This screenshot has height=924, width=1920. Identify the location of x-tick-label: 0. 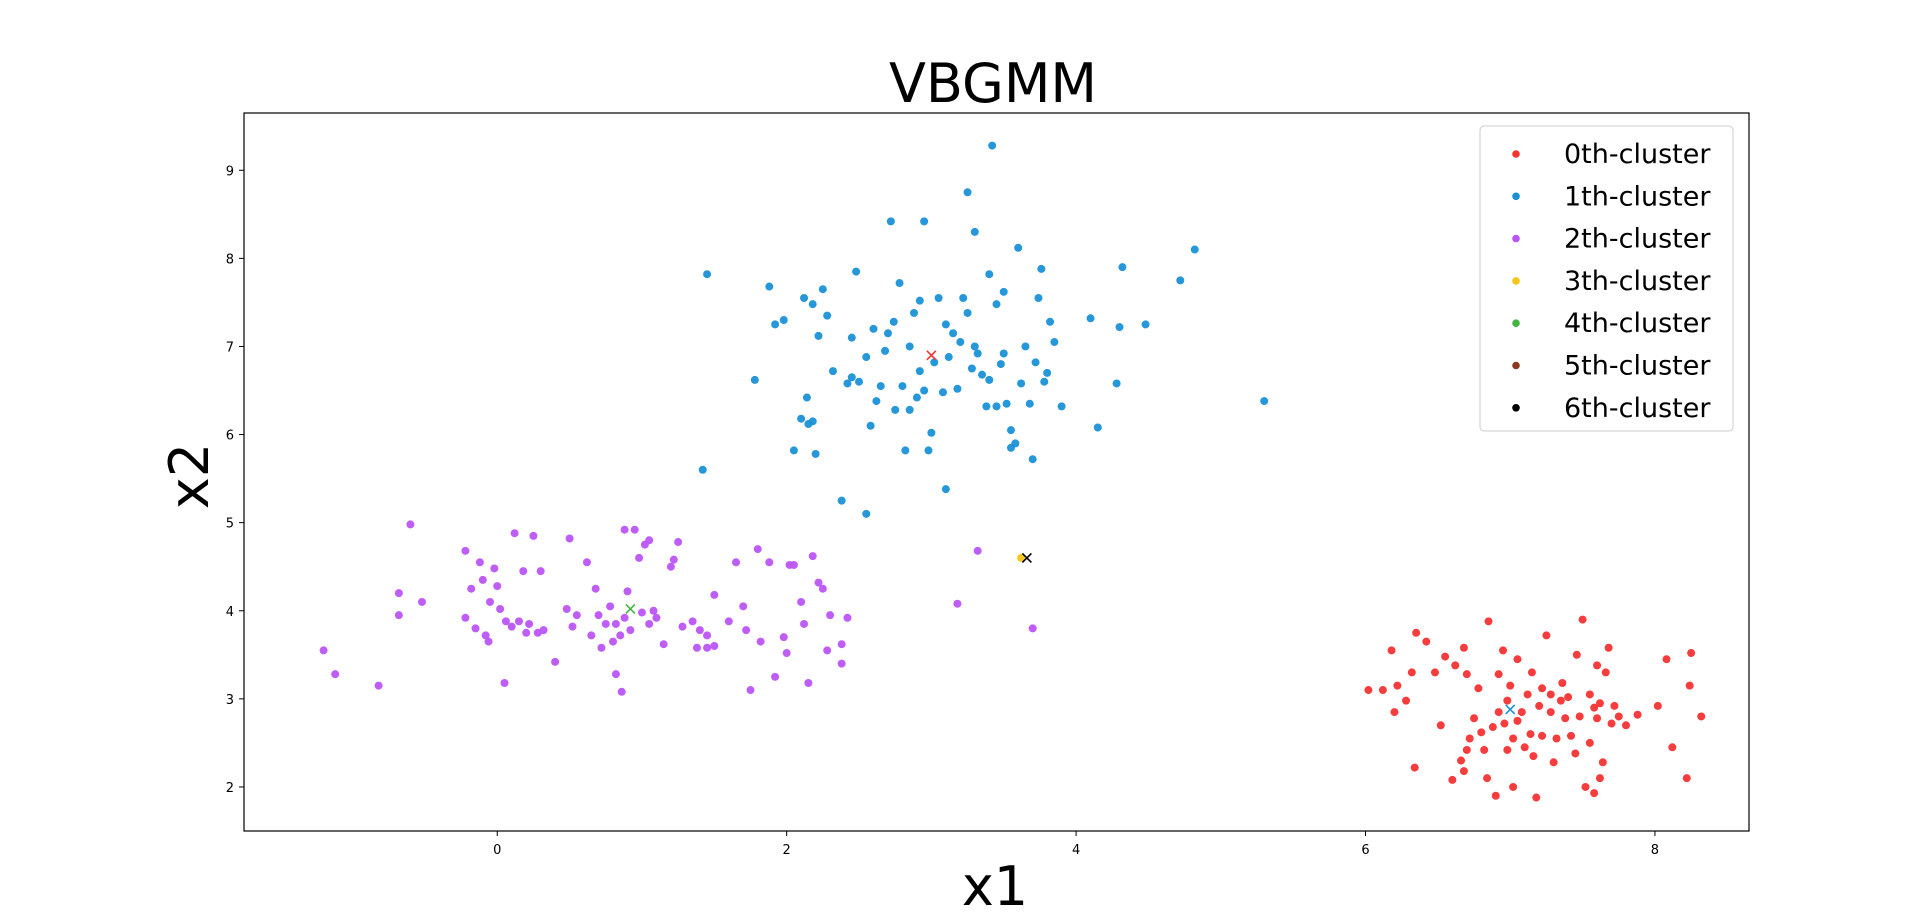
(497, 850).